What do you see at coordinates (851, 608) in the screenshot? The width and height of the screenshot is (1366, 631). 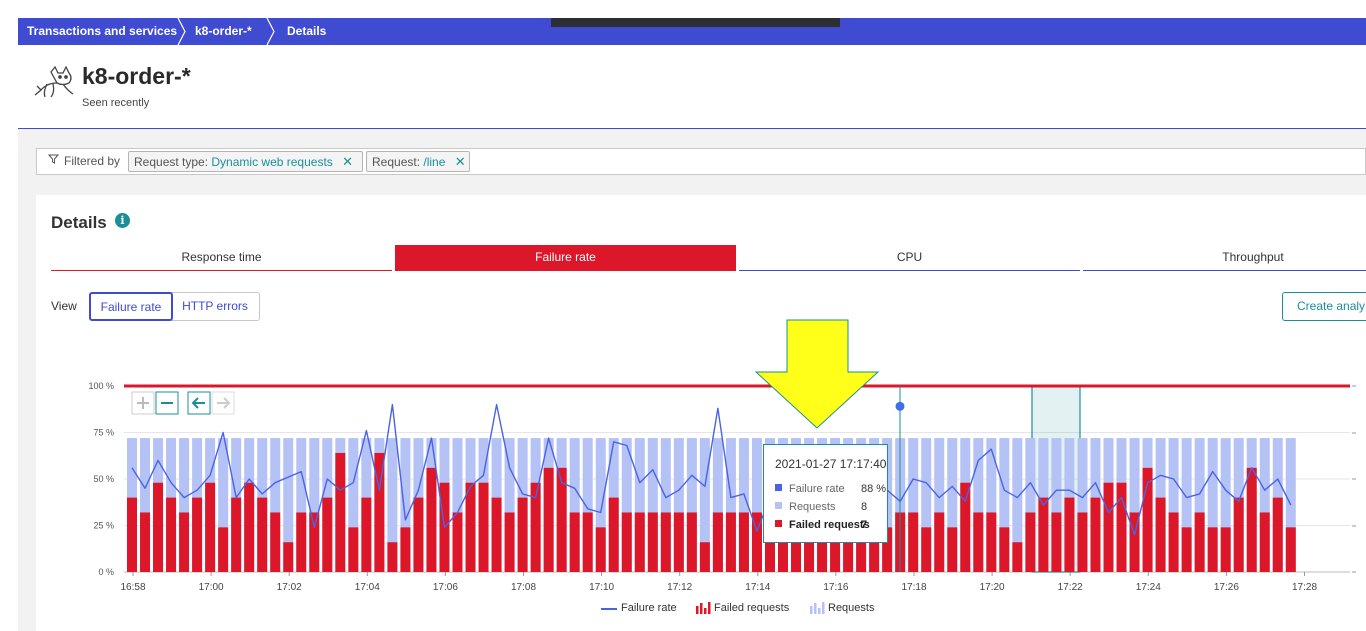 I see `legend-requests: Requests` at bounding box center [851, 608].